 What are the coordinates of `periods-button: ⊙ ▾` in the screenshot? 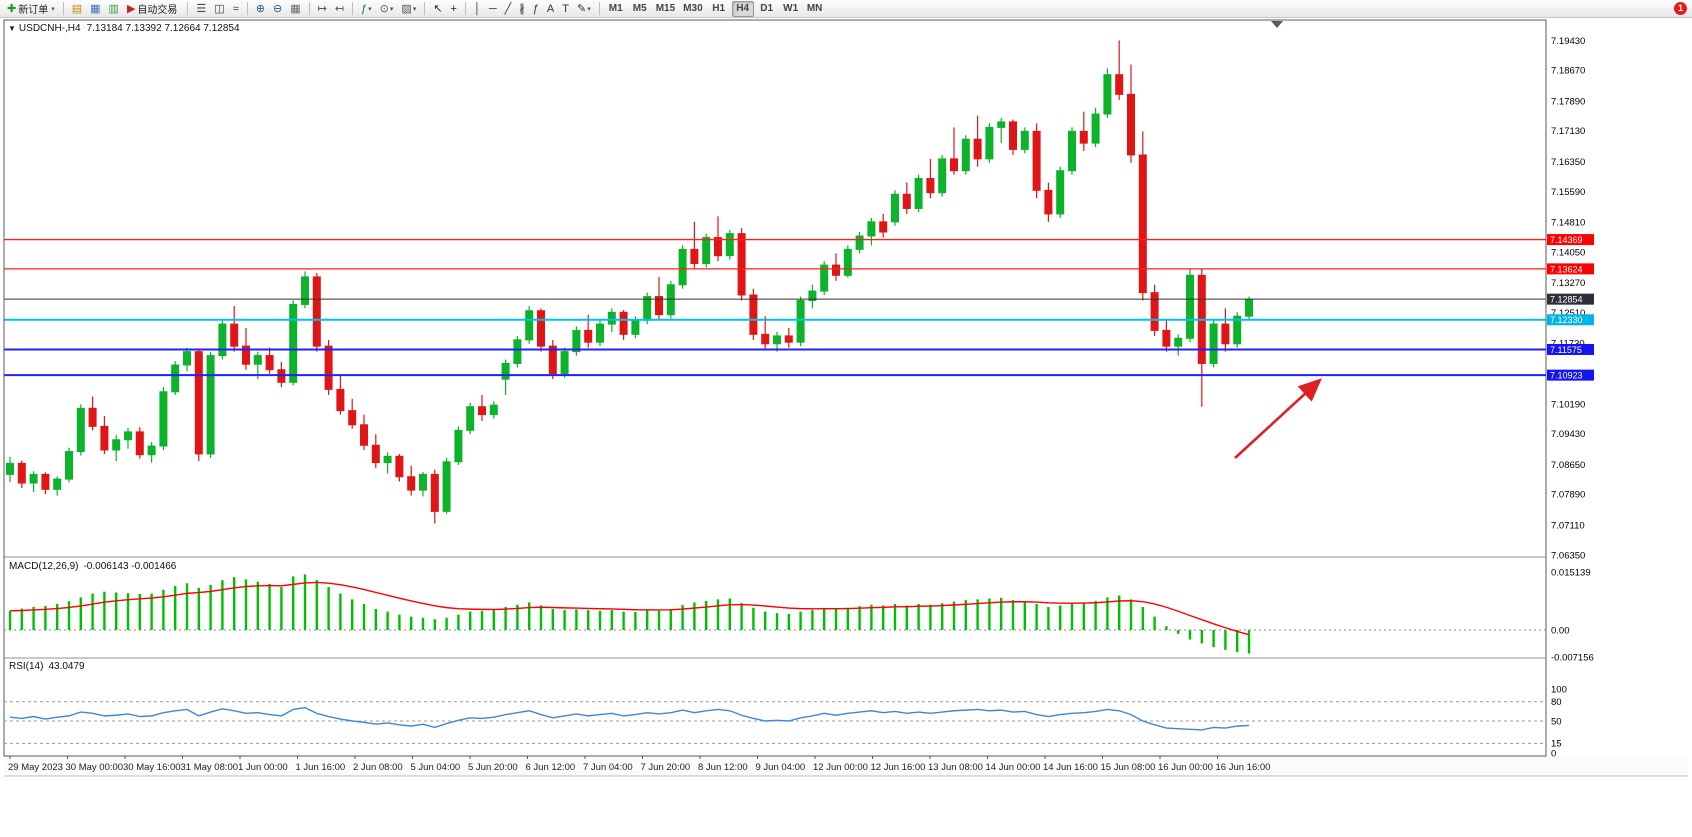 It's located at (387, 9).